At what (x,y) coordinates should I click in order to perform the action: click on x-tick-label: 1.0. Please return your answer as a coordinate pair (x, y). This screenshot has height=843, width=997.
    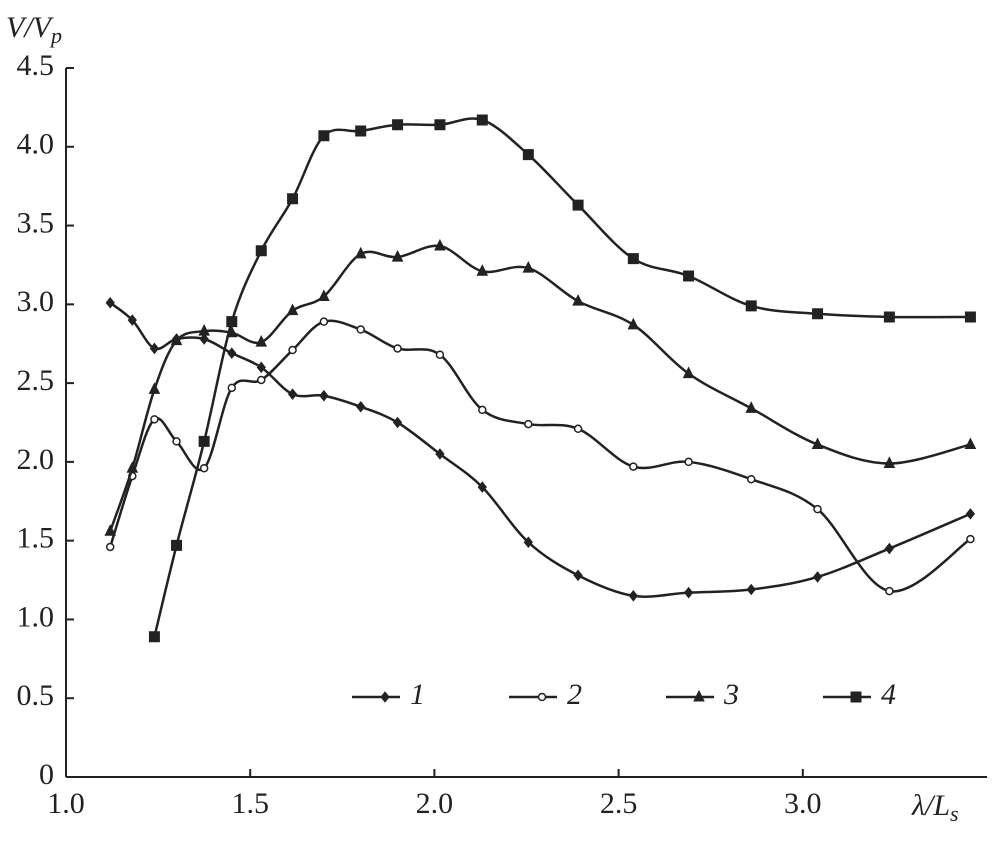
    Looking at the image, I should click on (66, 803).